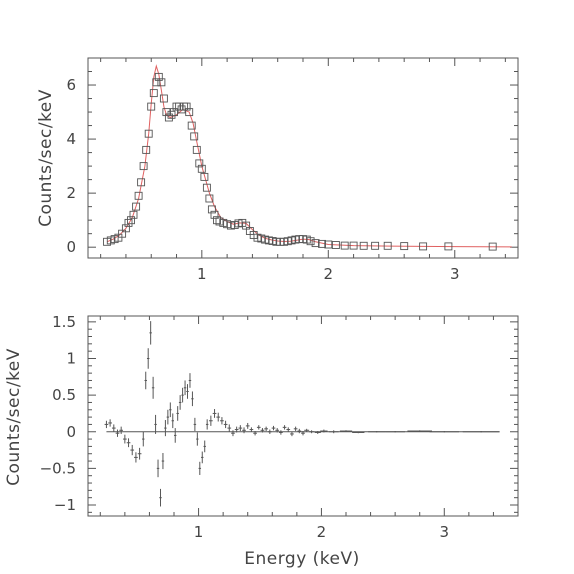 This screenshot has width=574, height=574. What do you see at coordinates (71, 247) in the screenshot?
I see `spectrum-y-tick-label: 0` at bounding box center [71, 247].